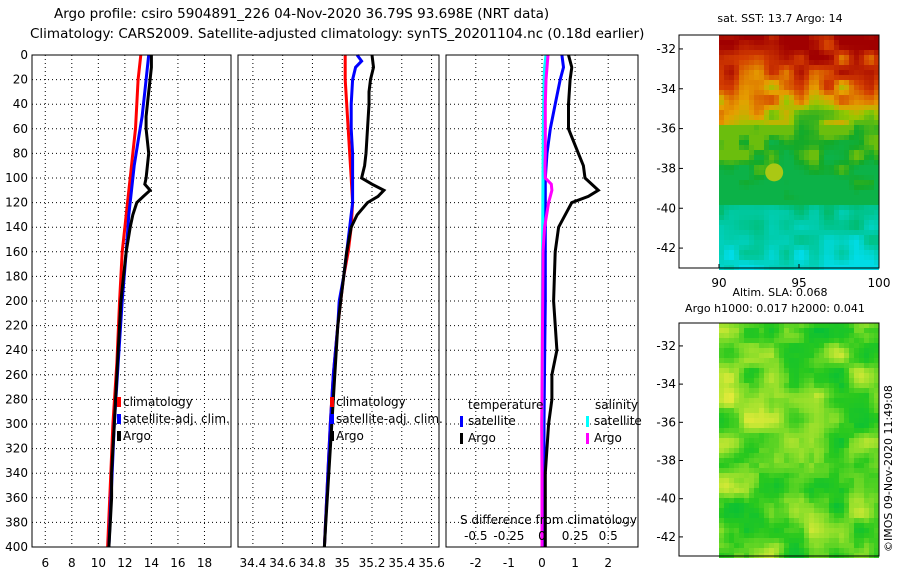 This screenshot has width=900, height=580. I want to click on y-tick-label: 80, so click(20, 153).